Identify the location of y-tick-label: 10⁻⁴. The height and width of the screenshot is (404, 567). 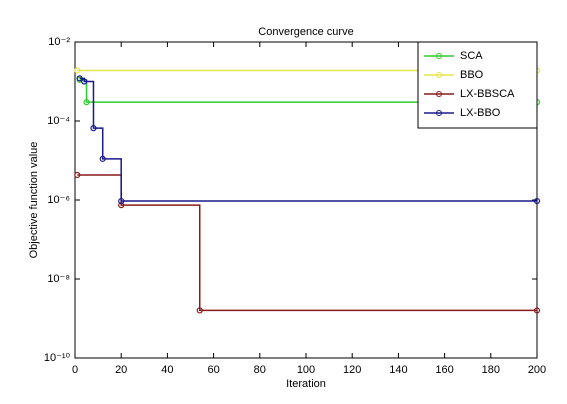
(58, 121).